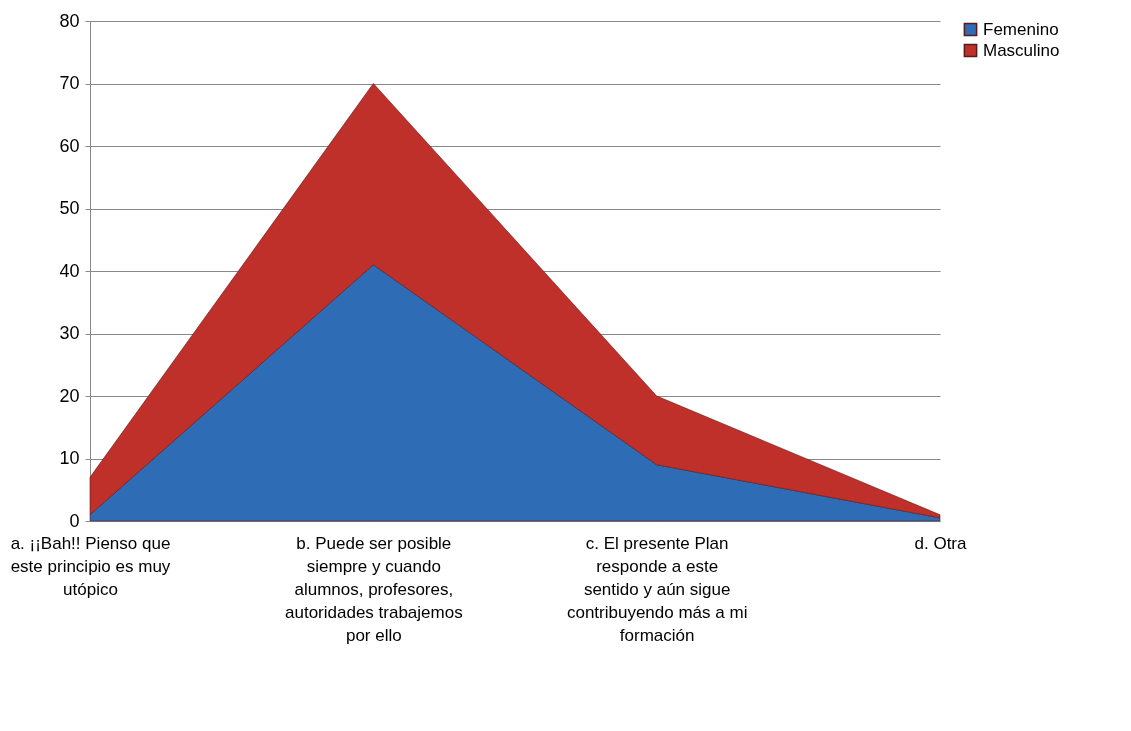  What do you see at coordinates (69, 333) in the screenshot?
I see `y-tick-label: 30` at bounding box center [69, 333].